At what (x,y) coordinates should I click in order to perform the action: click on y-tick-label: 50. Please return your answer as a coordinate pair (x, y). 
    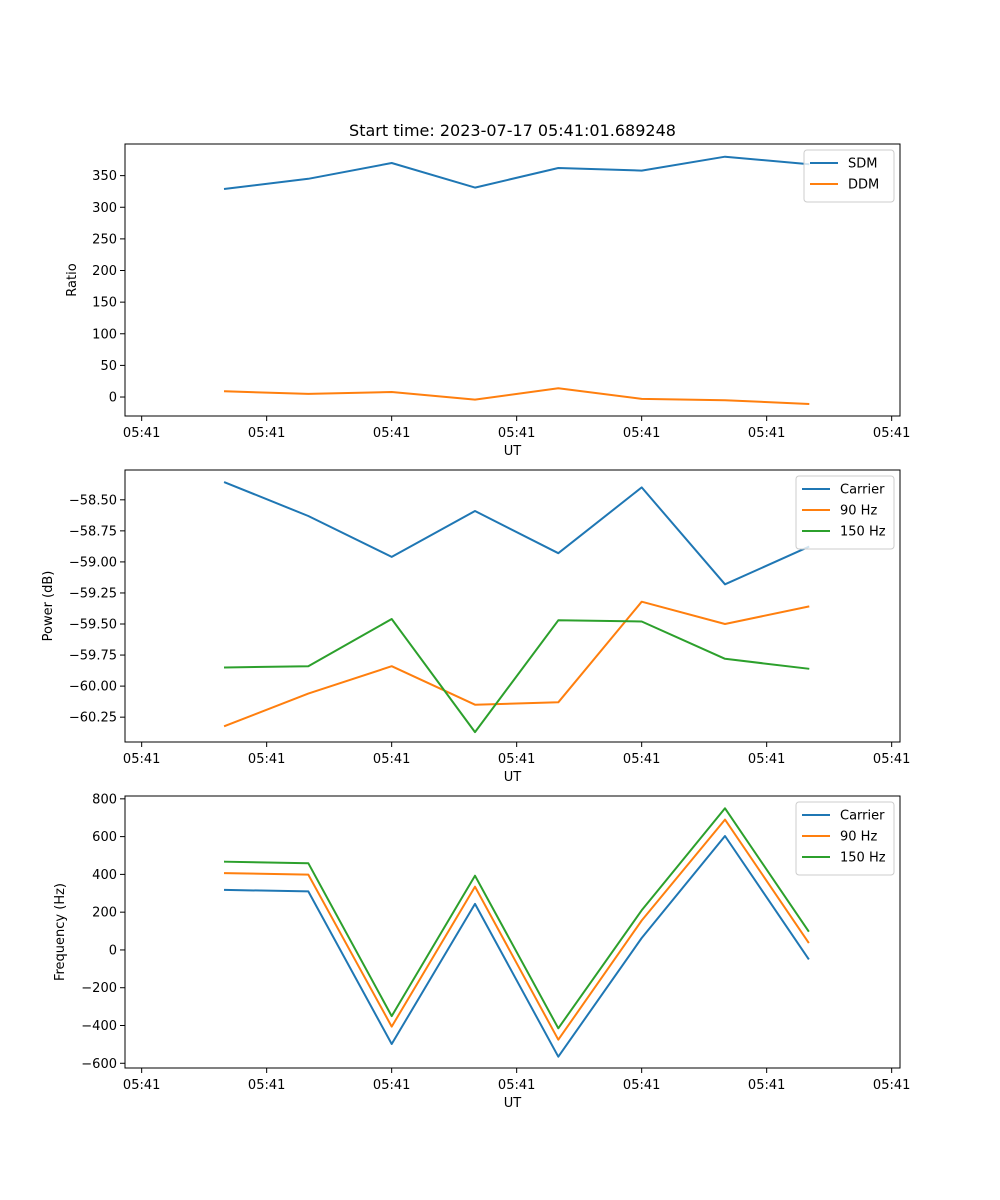
    Looking at the image, I should click on (108, 366).